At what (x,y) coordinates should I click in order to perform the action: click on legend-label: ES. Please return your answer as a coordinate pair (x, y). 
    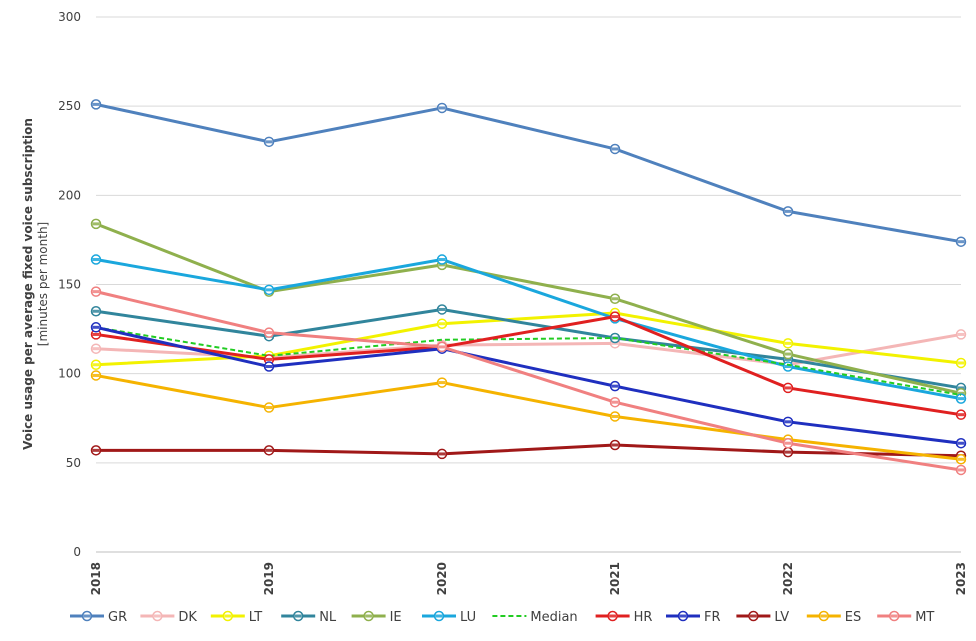
    Looking at the image, I should click on (853, 617).